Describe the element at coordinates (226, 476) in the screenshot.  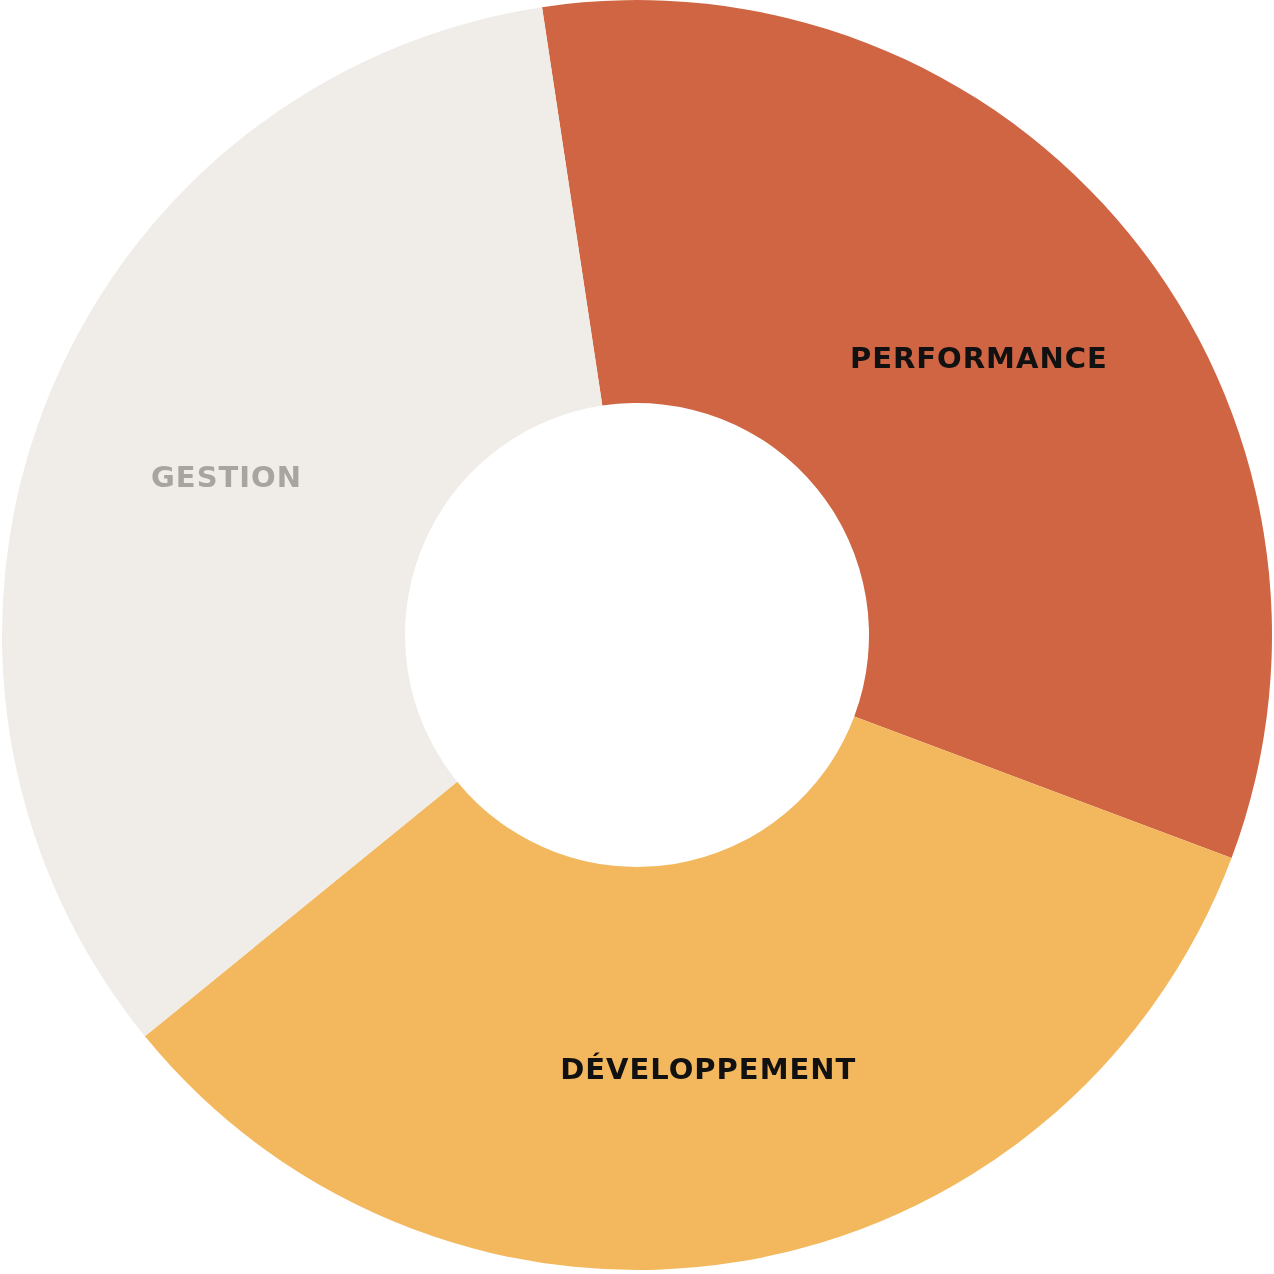
I see `slice-label: GESTION` at that location.